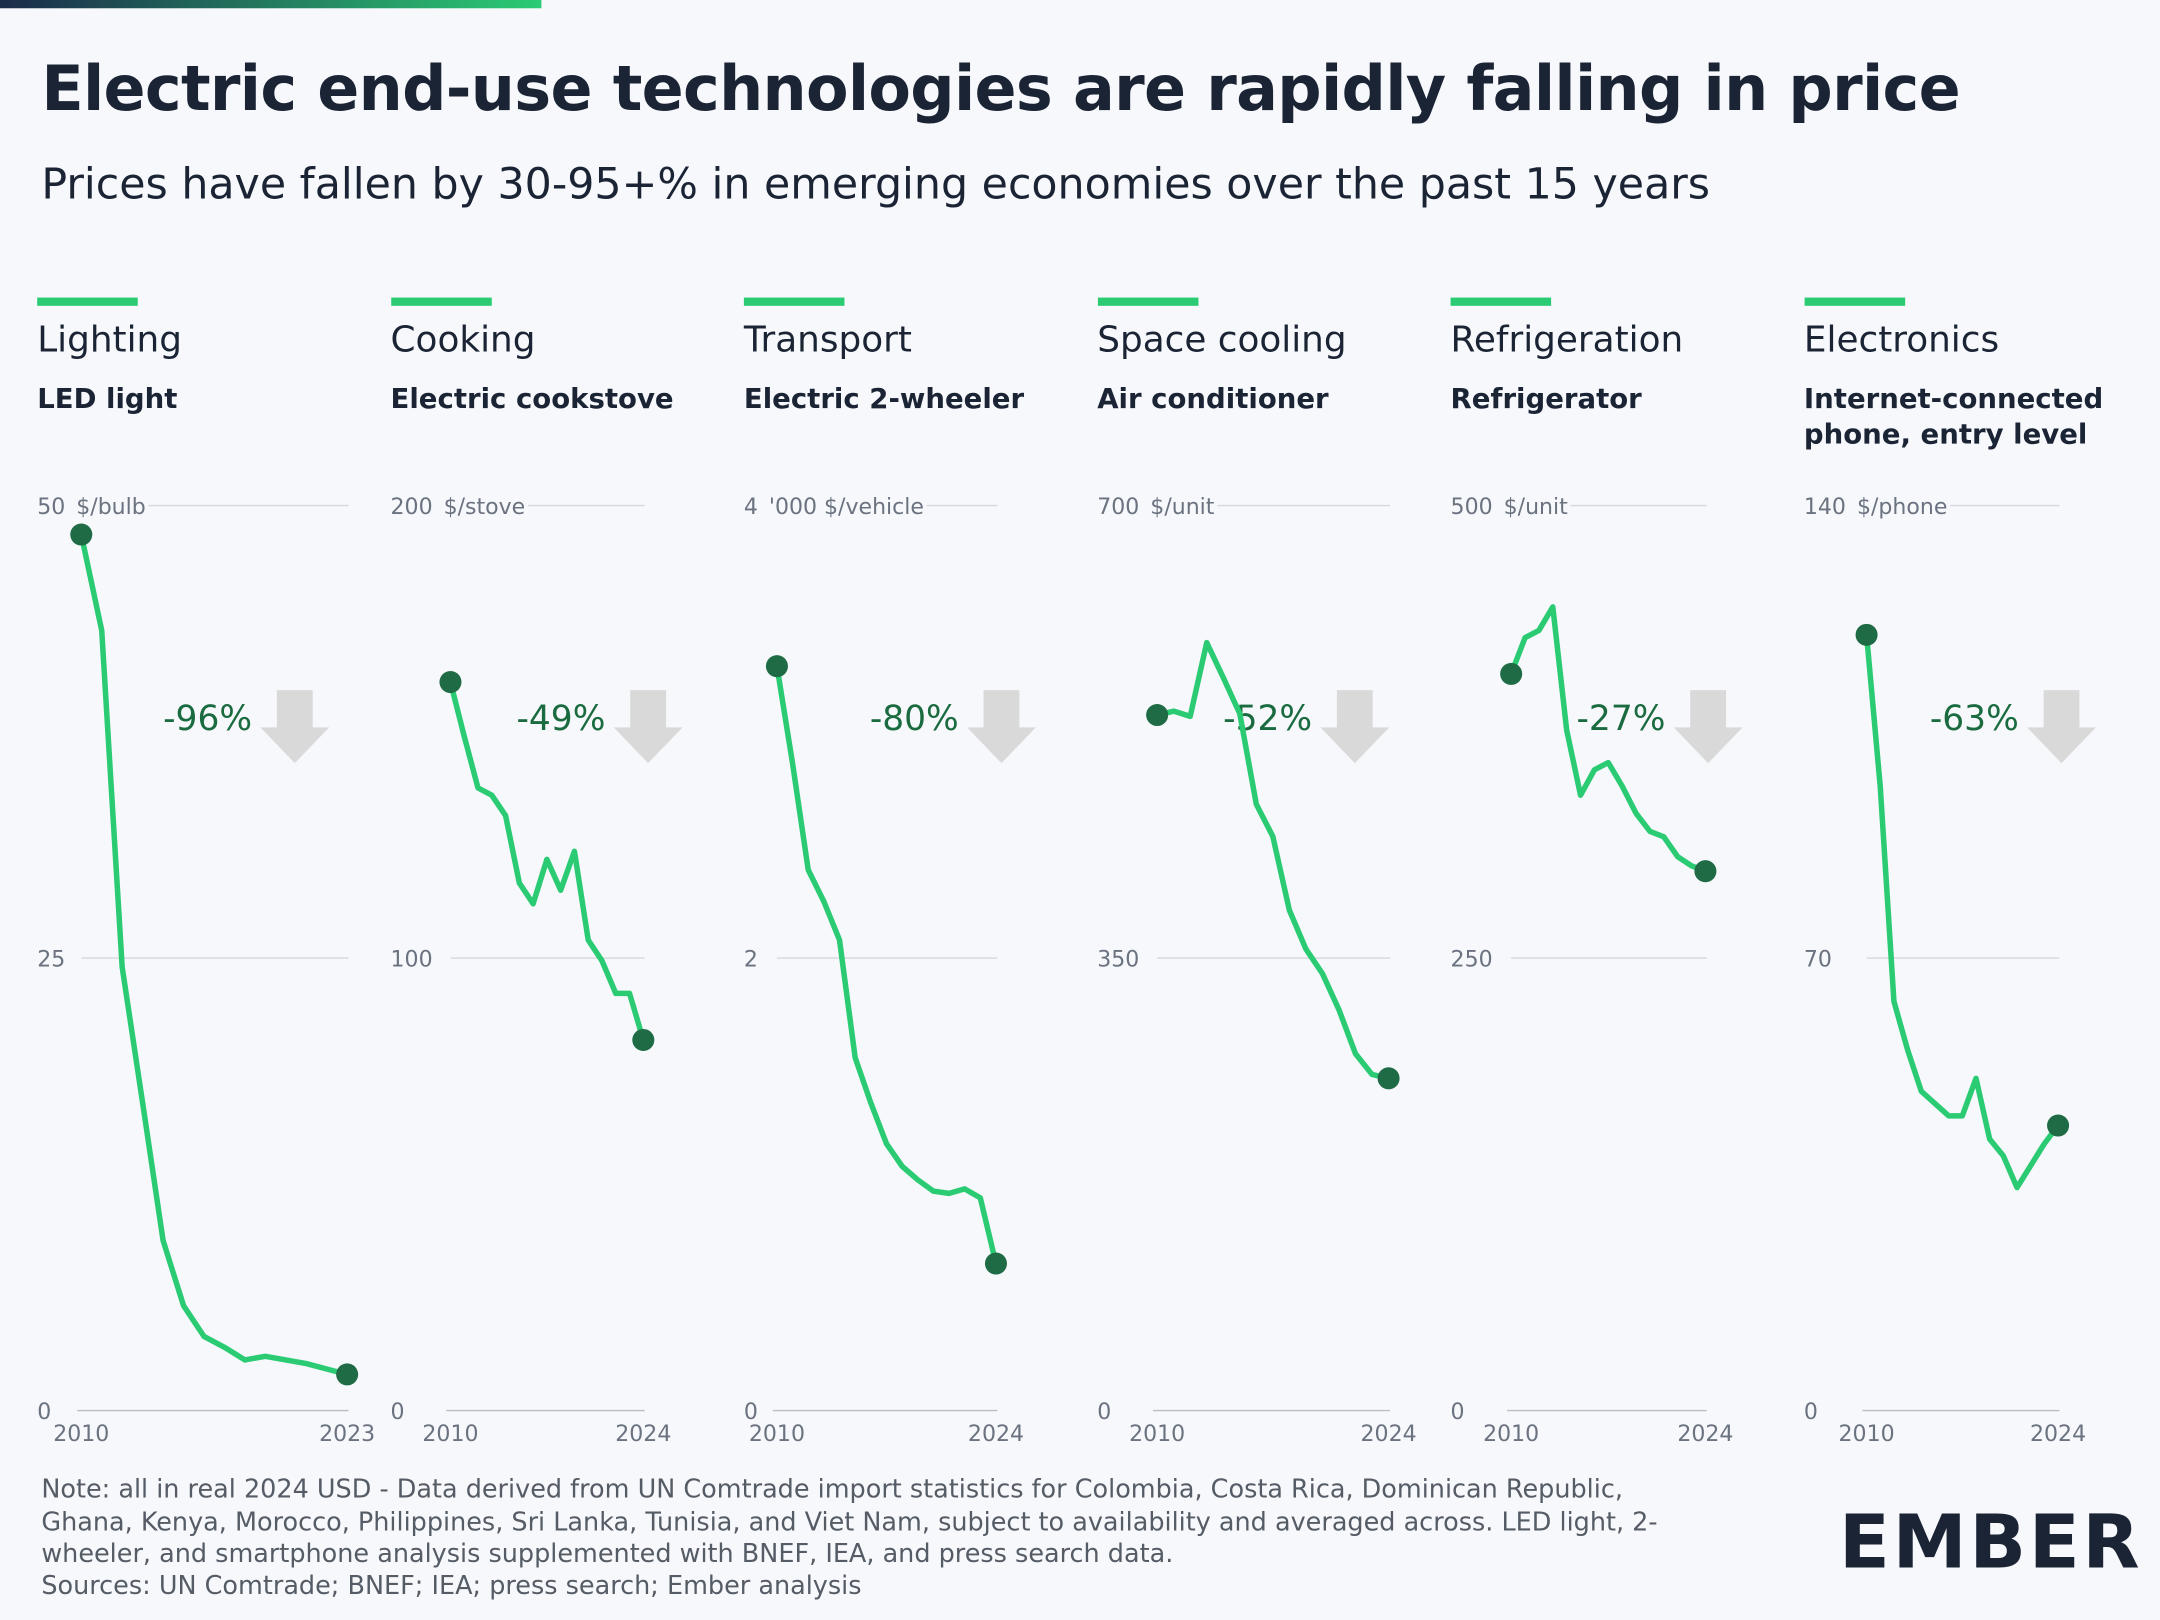 The image size is (2160, 1620). Describe the element at coordinates (884, 398) in the screenshot. I see `chart-subtitle: Electric 2-wheeler` at that location.